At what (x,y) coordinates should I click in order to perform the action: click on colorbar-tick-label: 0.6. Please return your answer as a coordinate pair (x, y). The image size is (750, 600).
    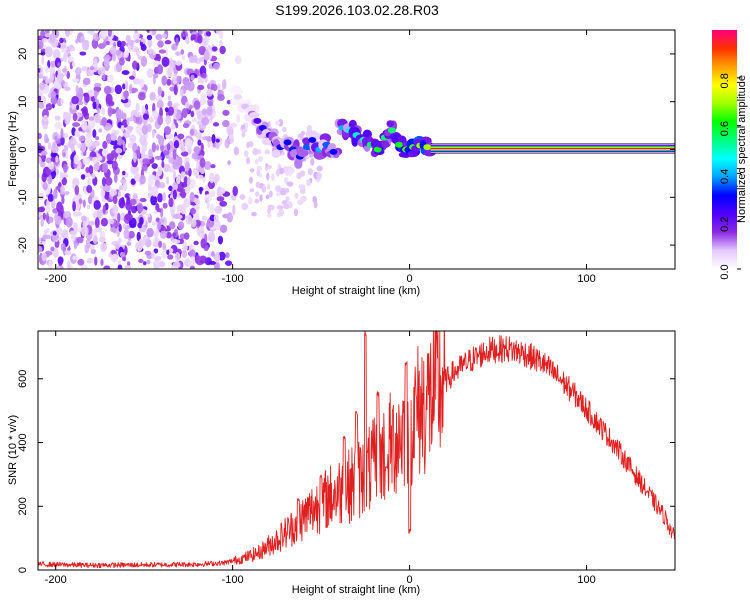
    Looking at the image, I should click on (725, 128).